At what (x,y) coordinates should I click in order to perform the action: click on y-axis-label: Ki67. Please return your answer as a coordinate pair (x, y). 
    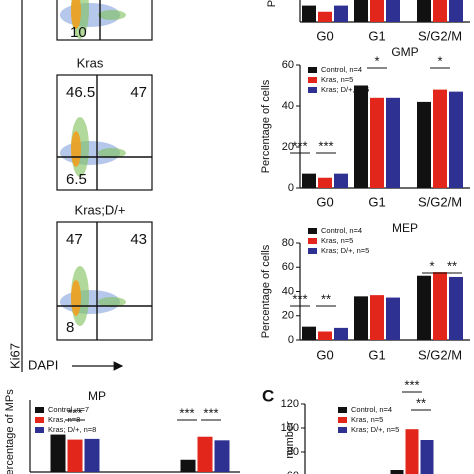
    Looking at the image, I should click on (14, 356).